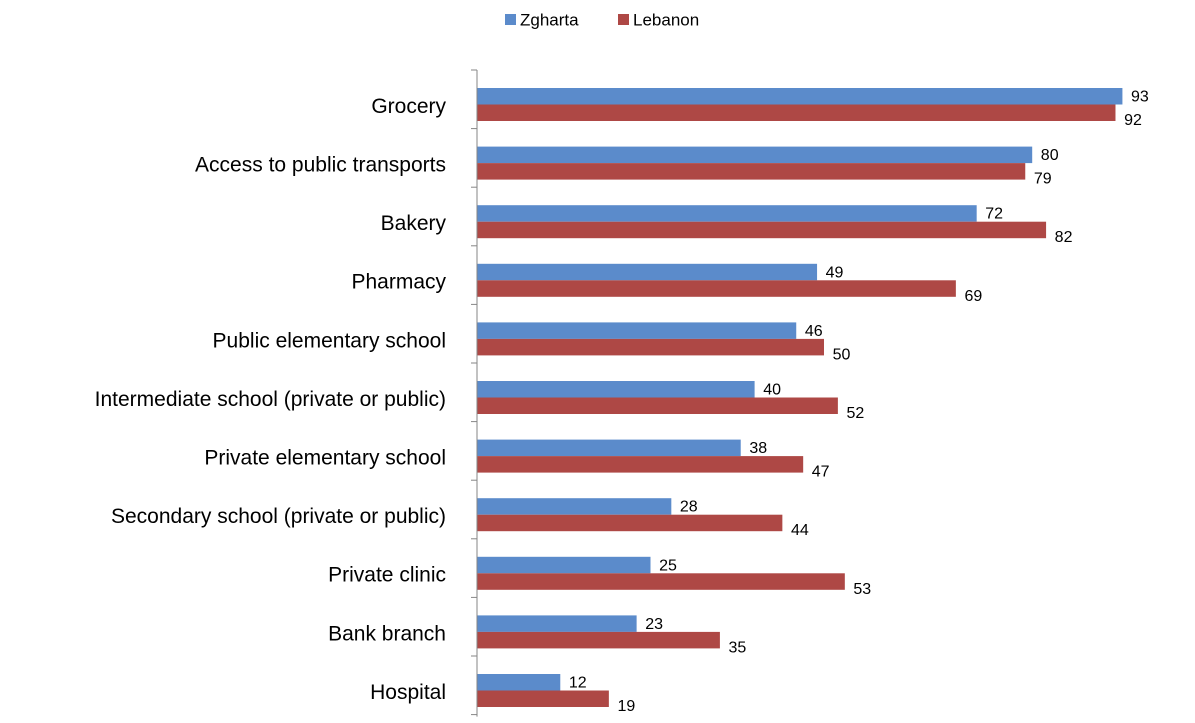 The height and width of the screenshot is (723, 1195). I want to click on value-label-zgharta-hospital: 12, so click(578, 683).